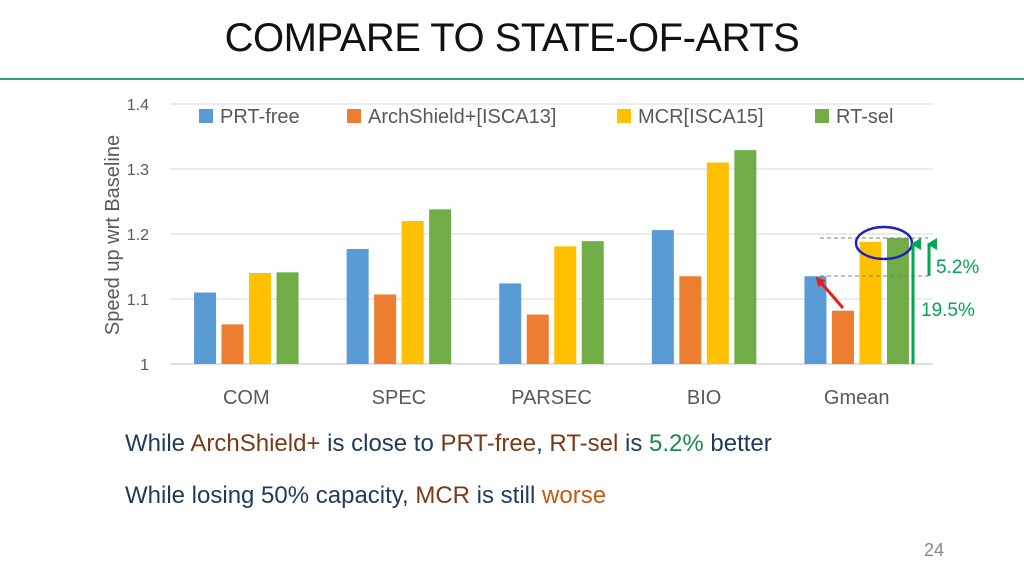 Image resolution: width=1024 pixels, height=576 pixels. I want to click on bar-rt-sel-gmean, so click(897, 300).